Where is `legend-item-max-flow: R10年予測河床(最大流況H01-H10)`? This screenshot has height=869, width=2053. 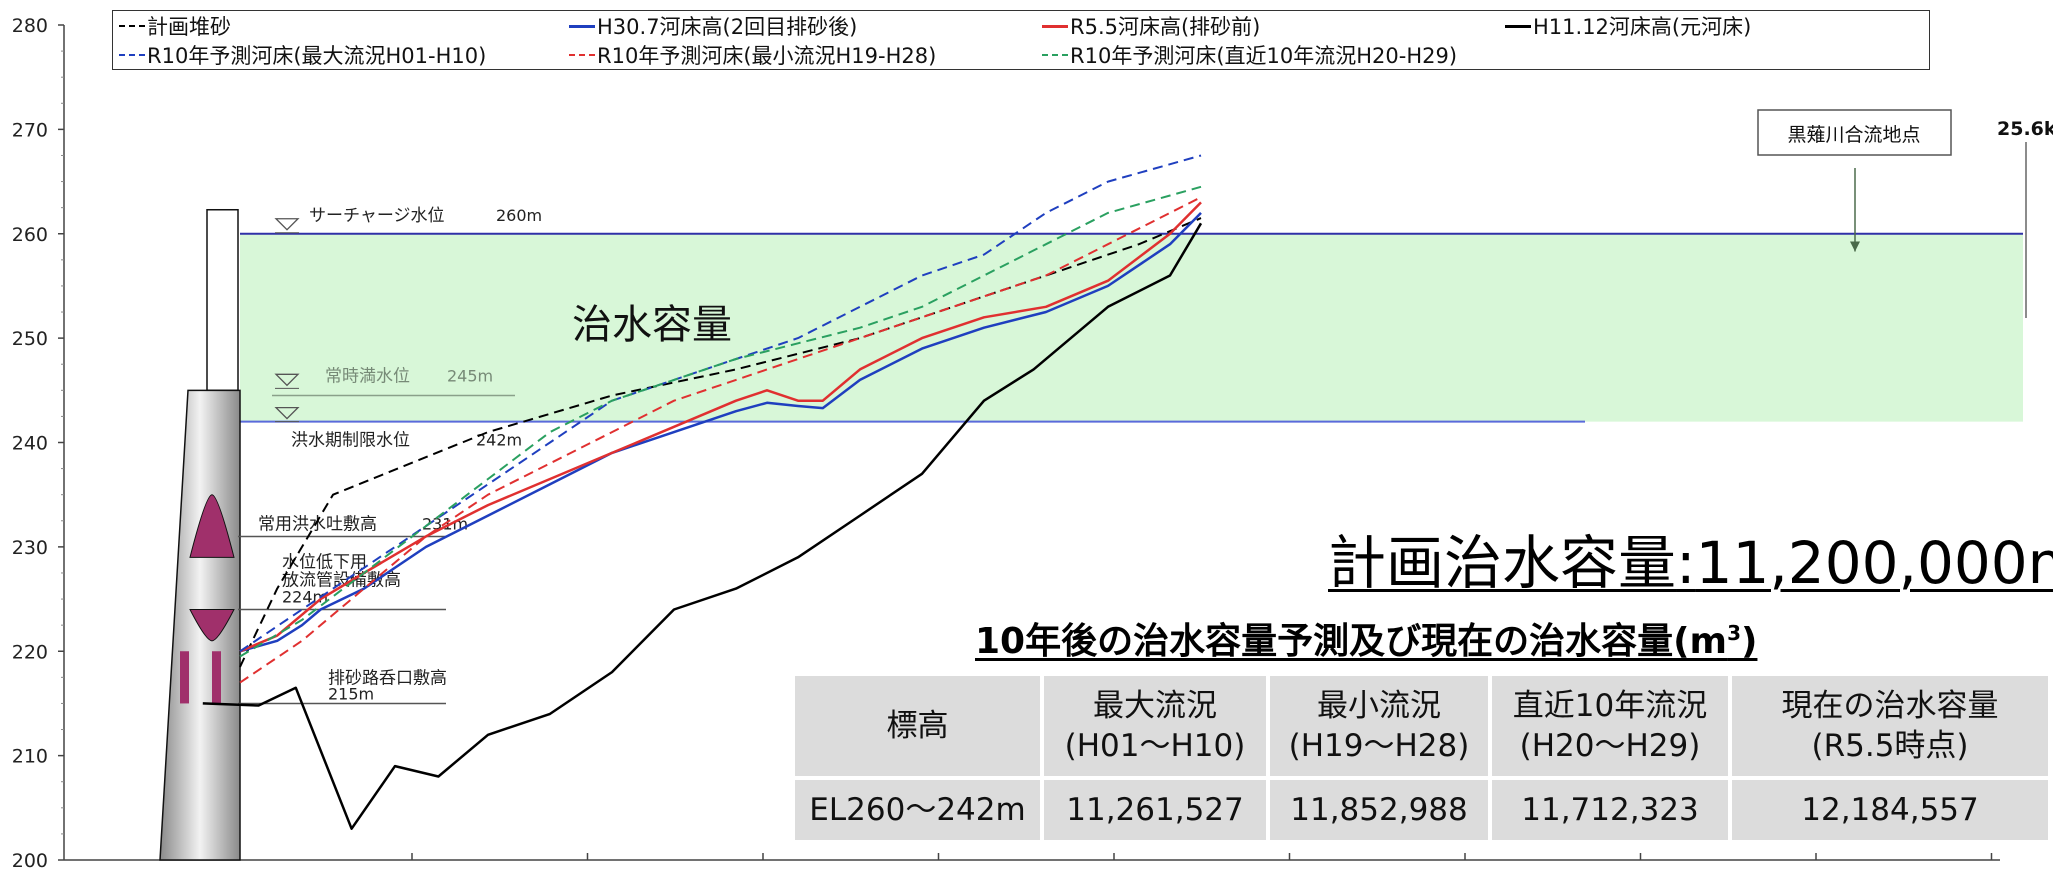
legend-item-max-flow: R10年予測河床(最大流況H01-H10) is located at coordinates (302, 55).